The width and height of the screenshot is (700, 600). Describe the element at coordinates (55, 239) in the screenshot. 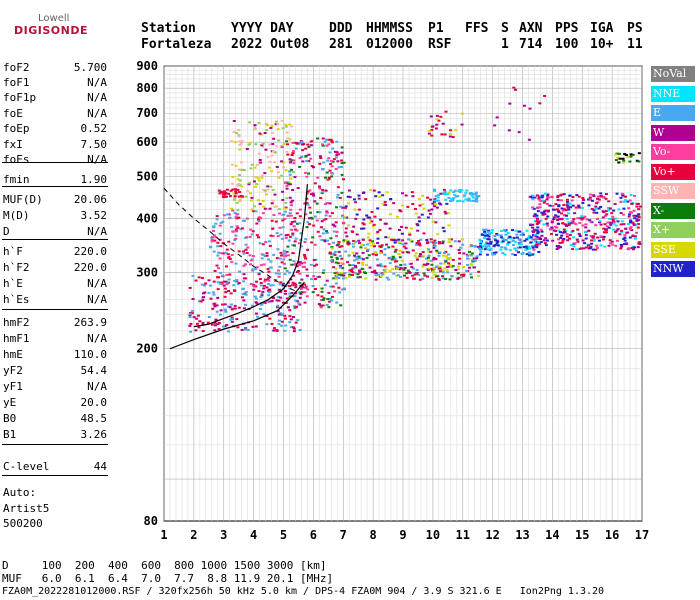

I see `separator` at that location.